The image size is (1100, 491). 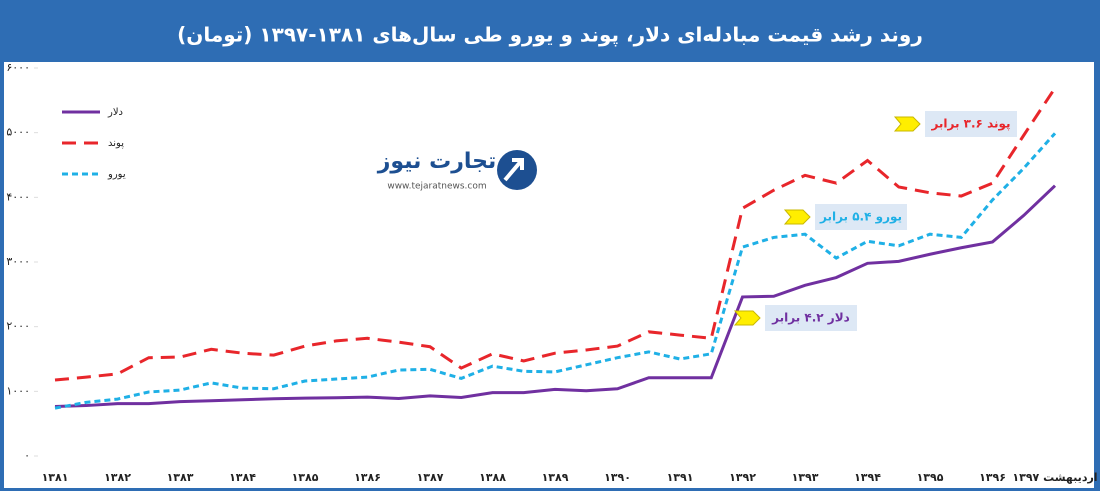 What do you see at coordinates (116, 174) in the screenshot?
I see `legend-label: یورو` at bounding box center [116, 174].